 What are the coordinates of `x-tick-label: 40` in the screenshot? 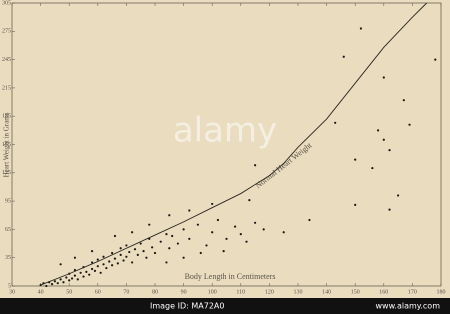 It's located at (41, 292).